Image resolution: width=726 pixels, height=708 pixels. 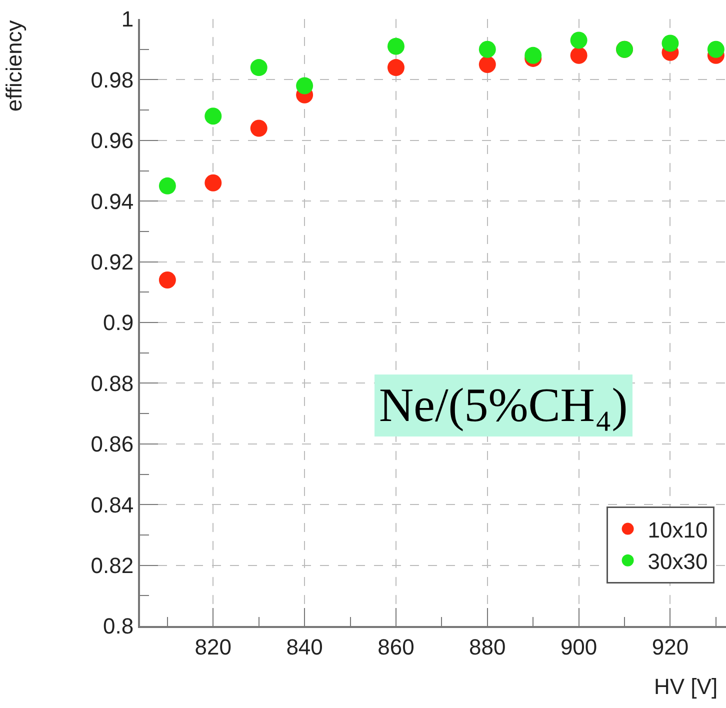 I want to click on y-tick-label: 1, so click(x=127, y=19).